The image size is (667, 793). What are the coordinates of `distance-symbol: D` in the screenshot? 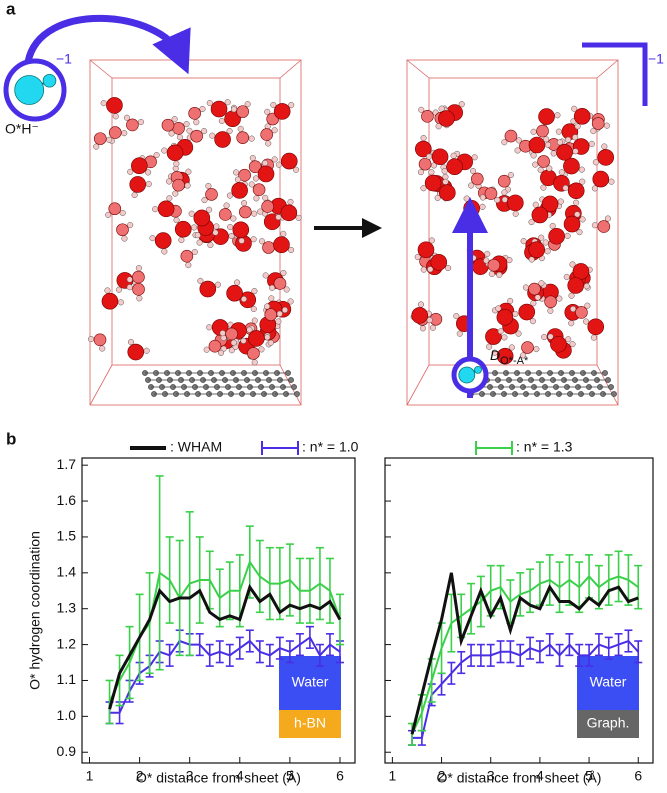 It's located at (495, 355).